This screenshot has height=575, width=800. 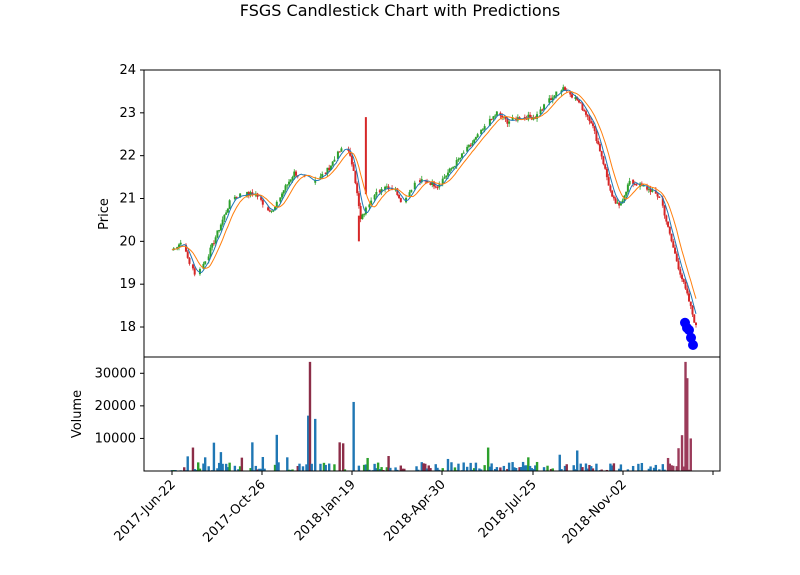 I want to click on y-tick-label: 22, so click(x=127, y=156).